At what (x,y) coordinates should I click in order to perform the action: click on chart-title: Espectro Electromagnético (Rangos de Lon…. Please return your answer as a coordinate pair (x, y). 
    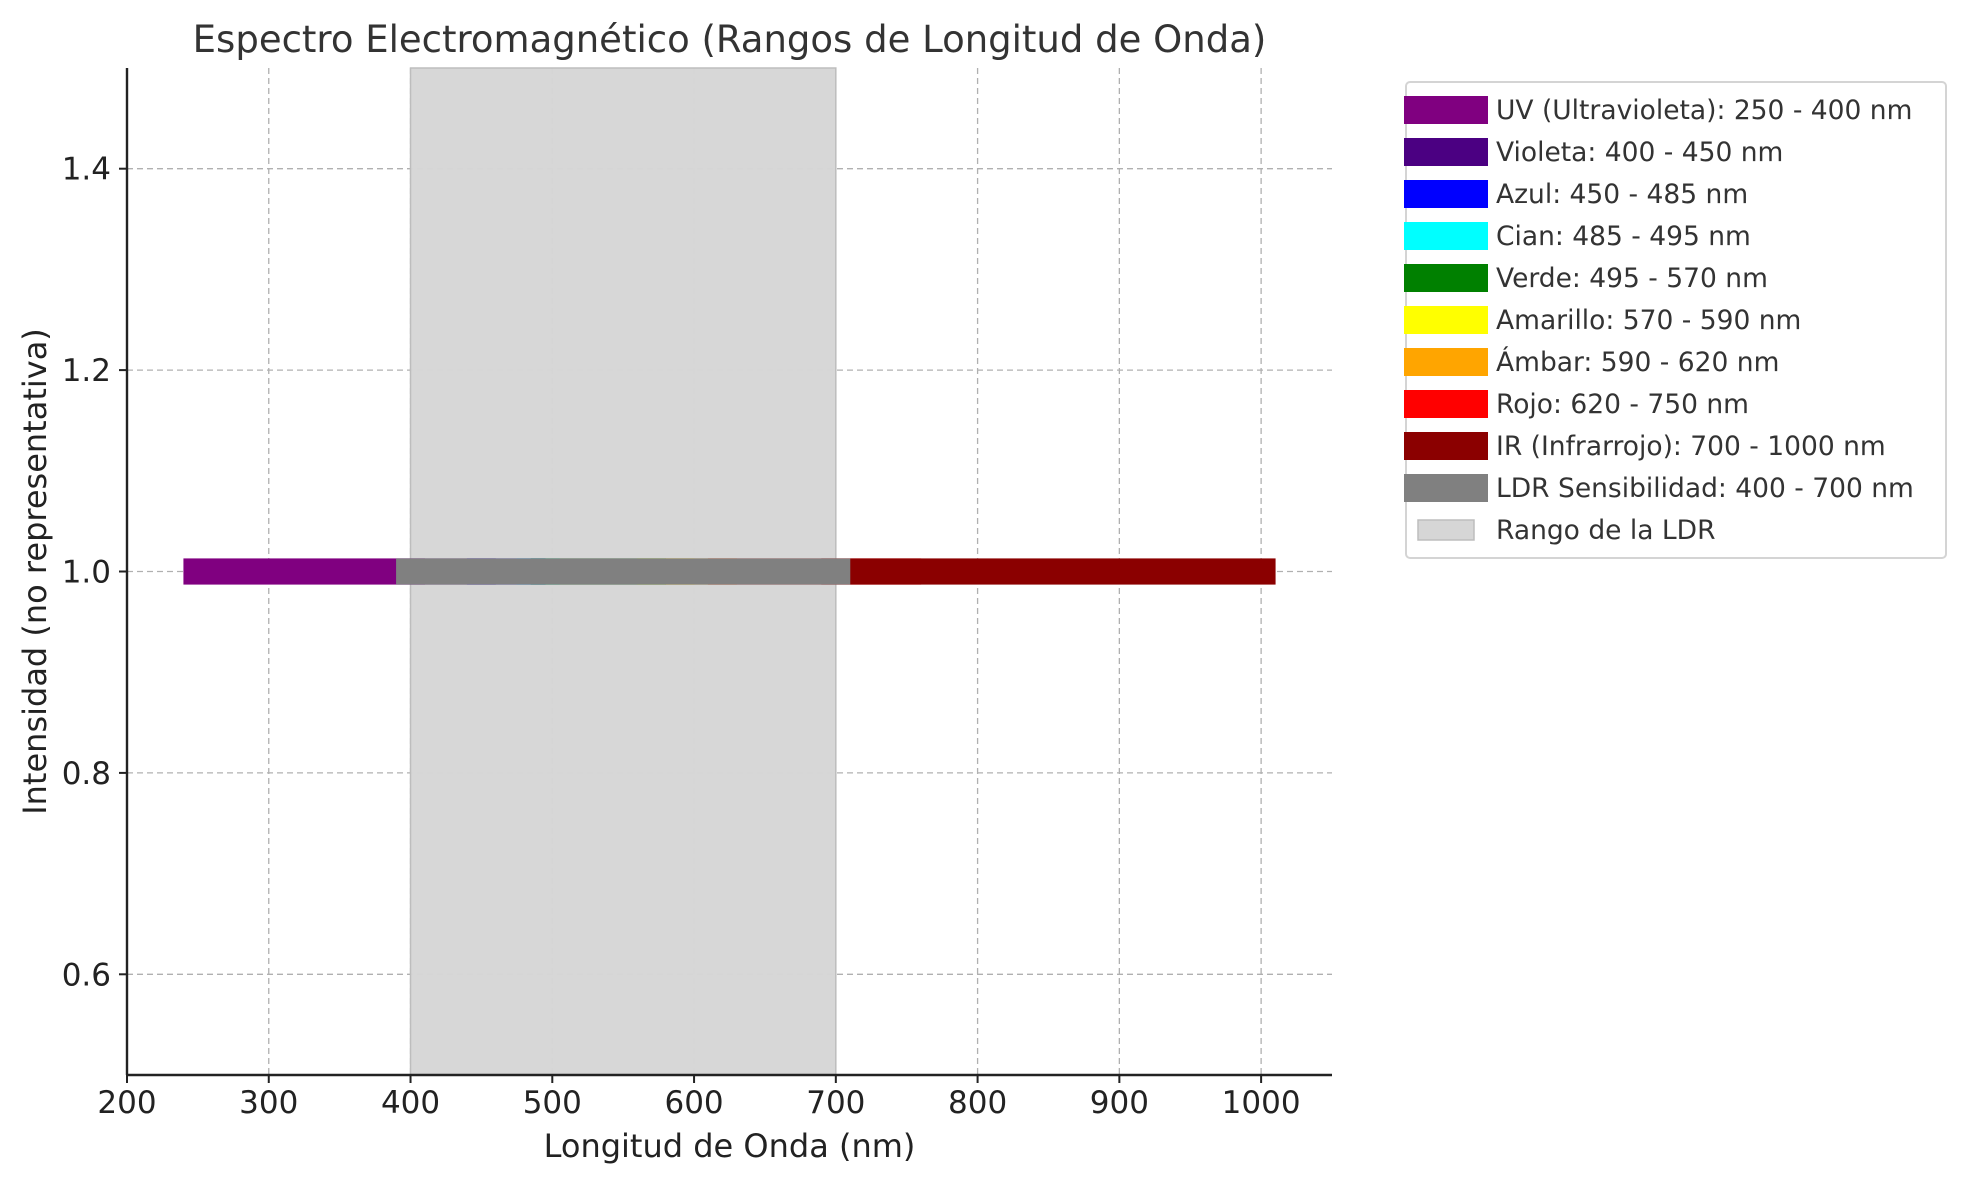
    Looking at the image, I should click on (730, 39).